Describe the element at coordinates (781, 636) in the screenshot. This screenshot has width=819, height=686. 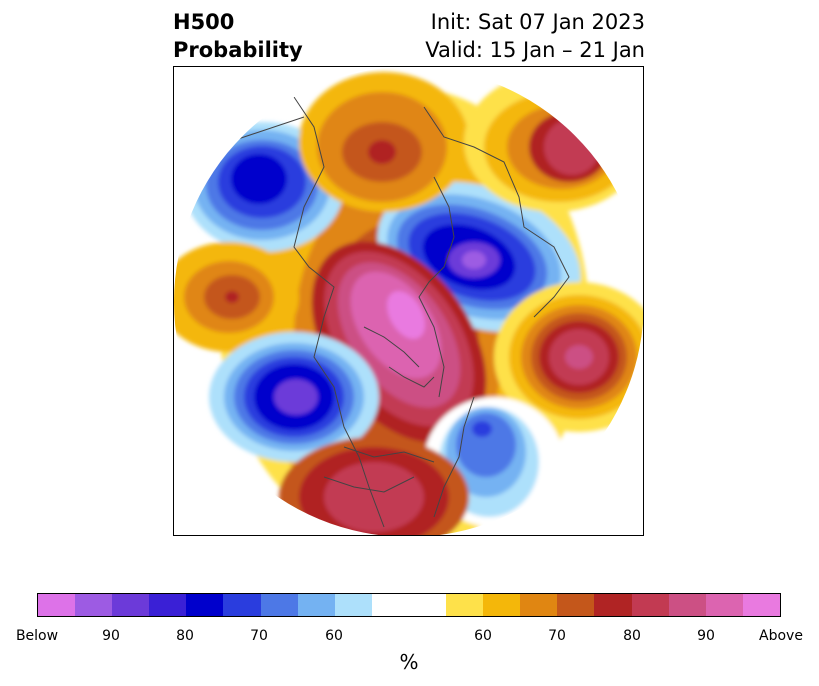
I see `colorbar-tick-label: Above` at that location.